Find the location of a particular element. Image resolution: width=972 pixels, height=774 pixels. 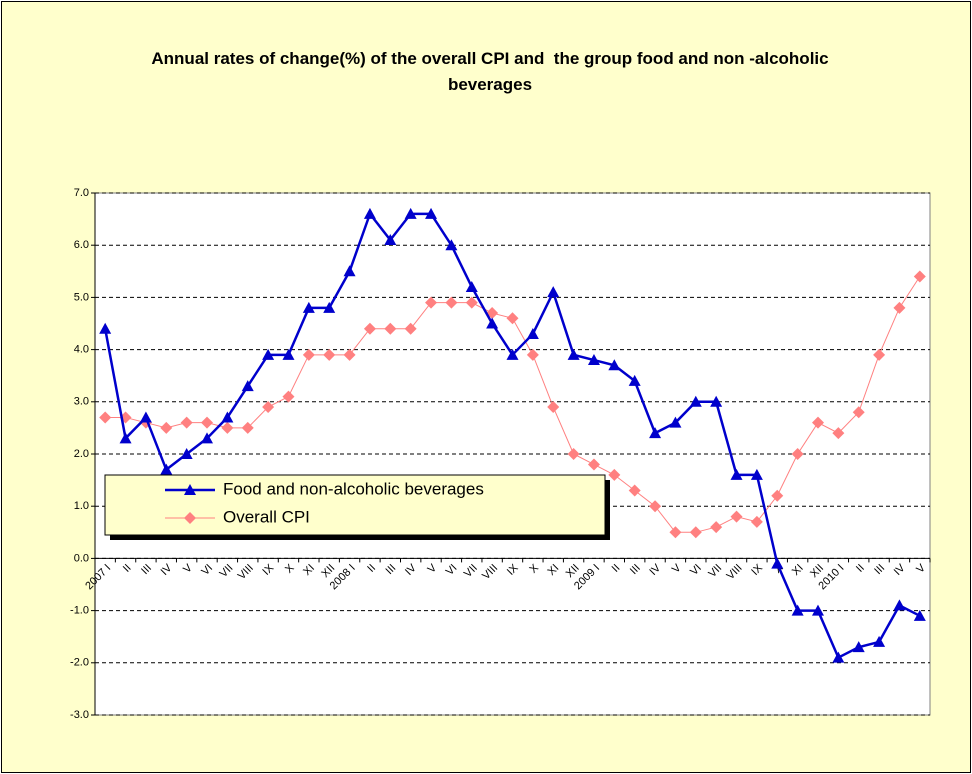

y-tick-label: 1.0 is located at coordinates (81, 506).